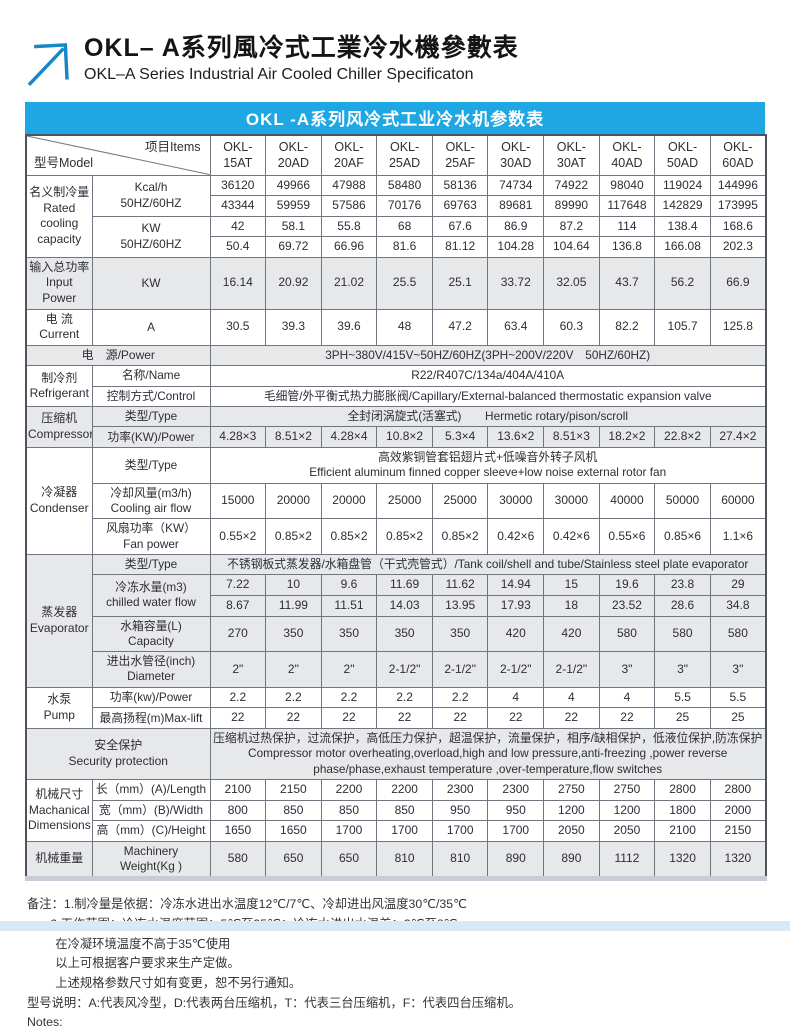  I want to click on value-cell: 1112, so click(627, 860).